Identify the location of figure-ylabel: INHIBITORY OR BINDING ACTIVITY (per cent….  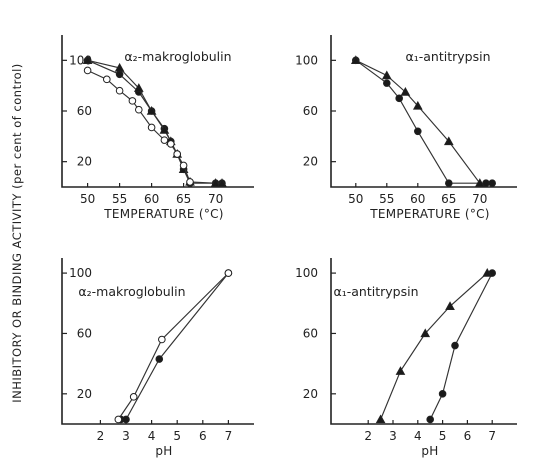
(17, 233).